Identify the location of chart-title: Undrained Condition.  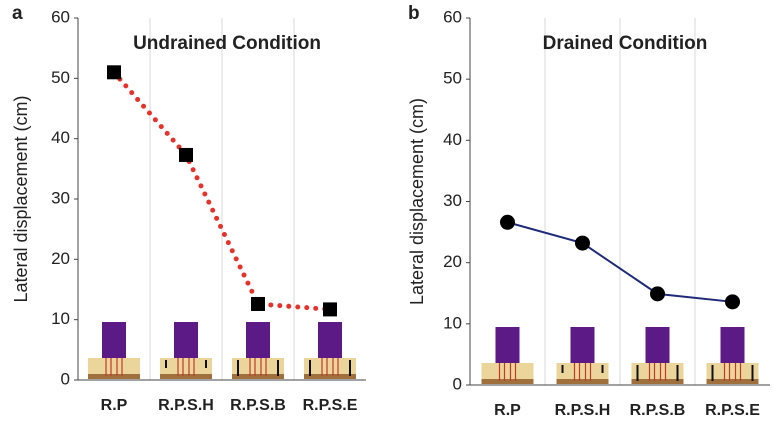
(227, 43).